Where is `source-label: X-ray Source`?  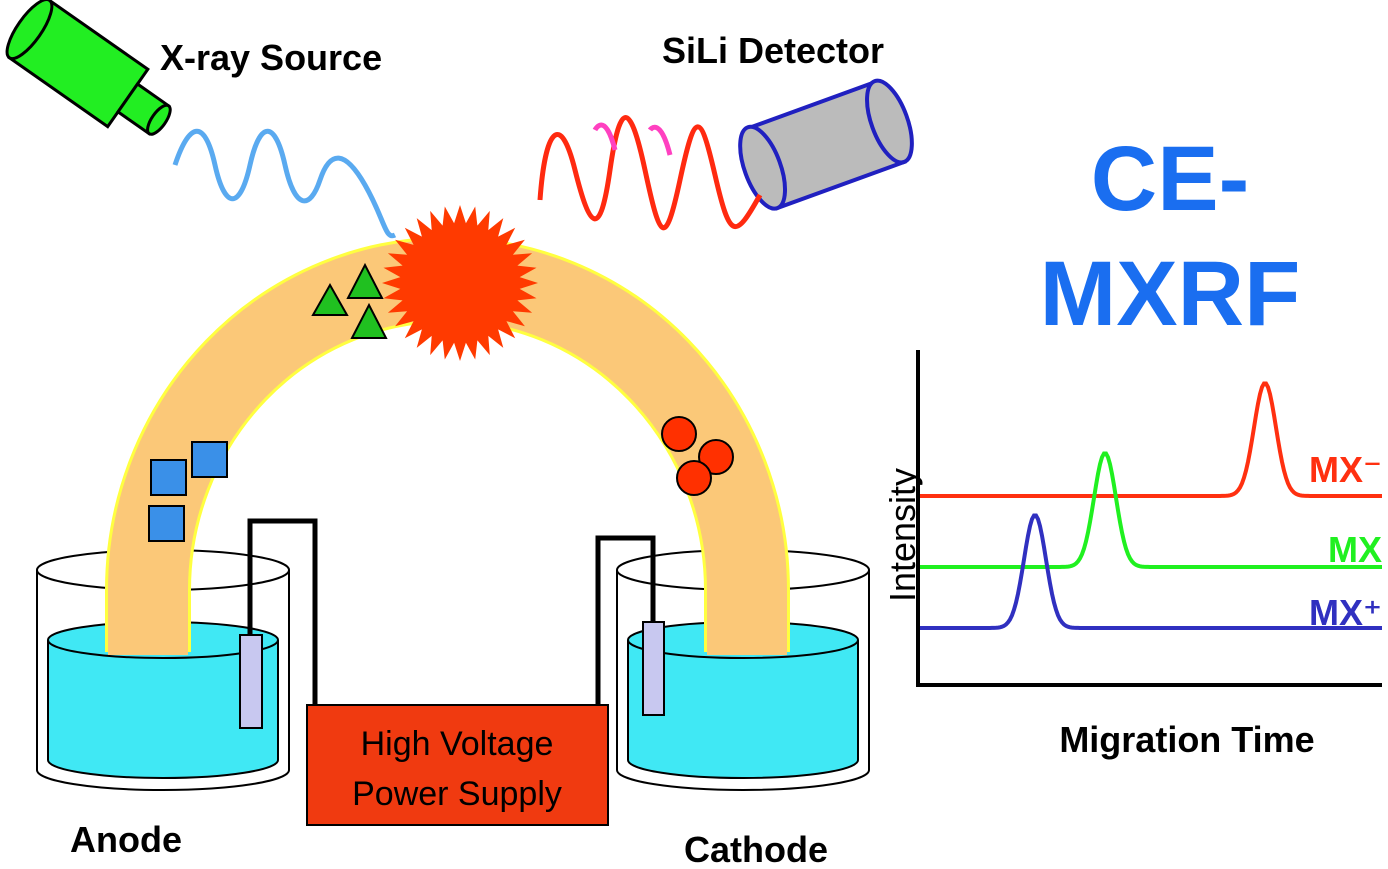
source-label: X-ray Source is located at coordinates (271, 57).